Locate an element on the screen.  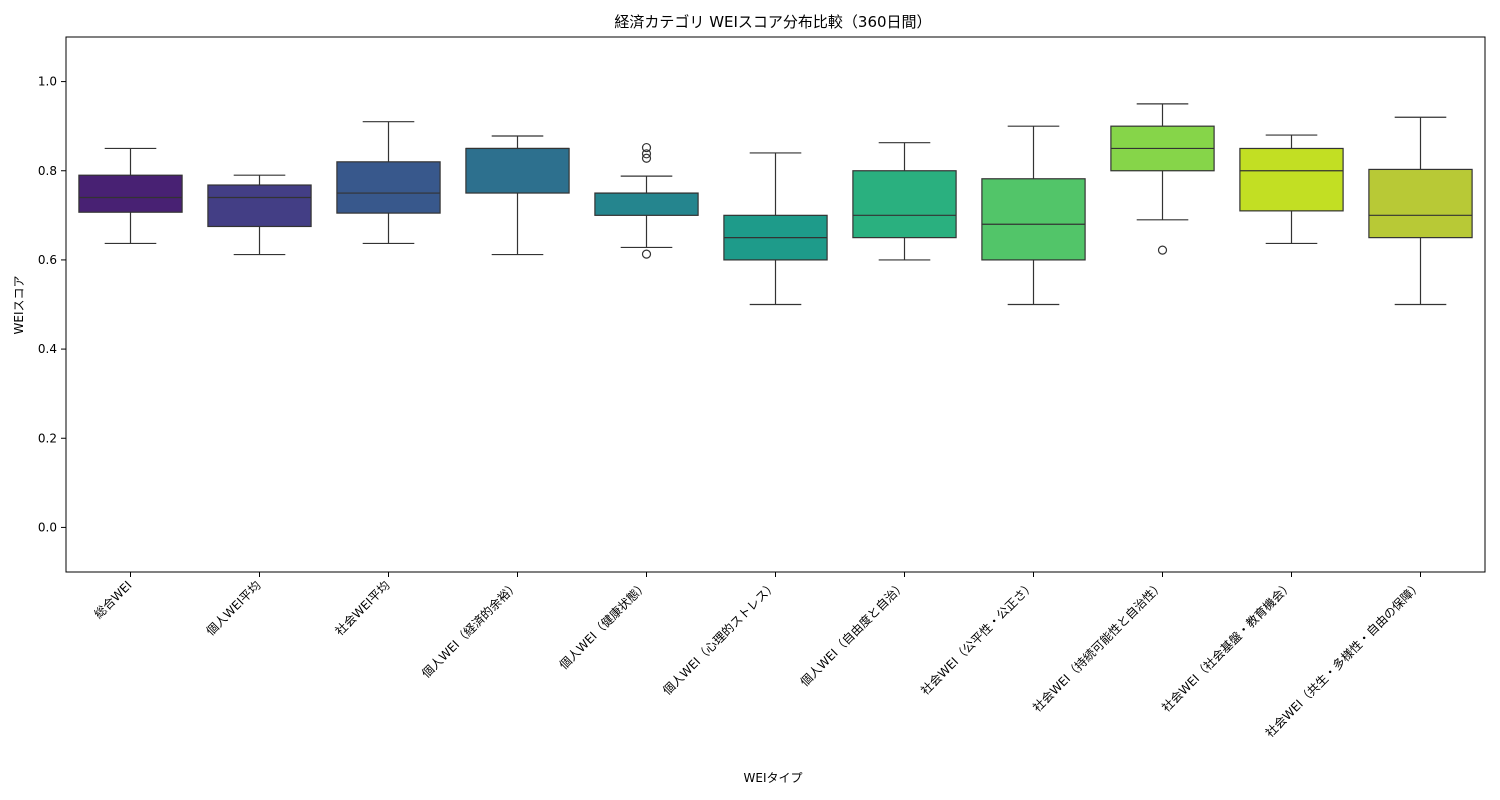
x-tick-label: 総合WEI is located at coordinates (113, 600).